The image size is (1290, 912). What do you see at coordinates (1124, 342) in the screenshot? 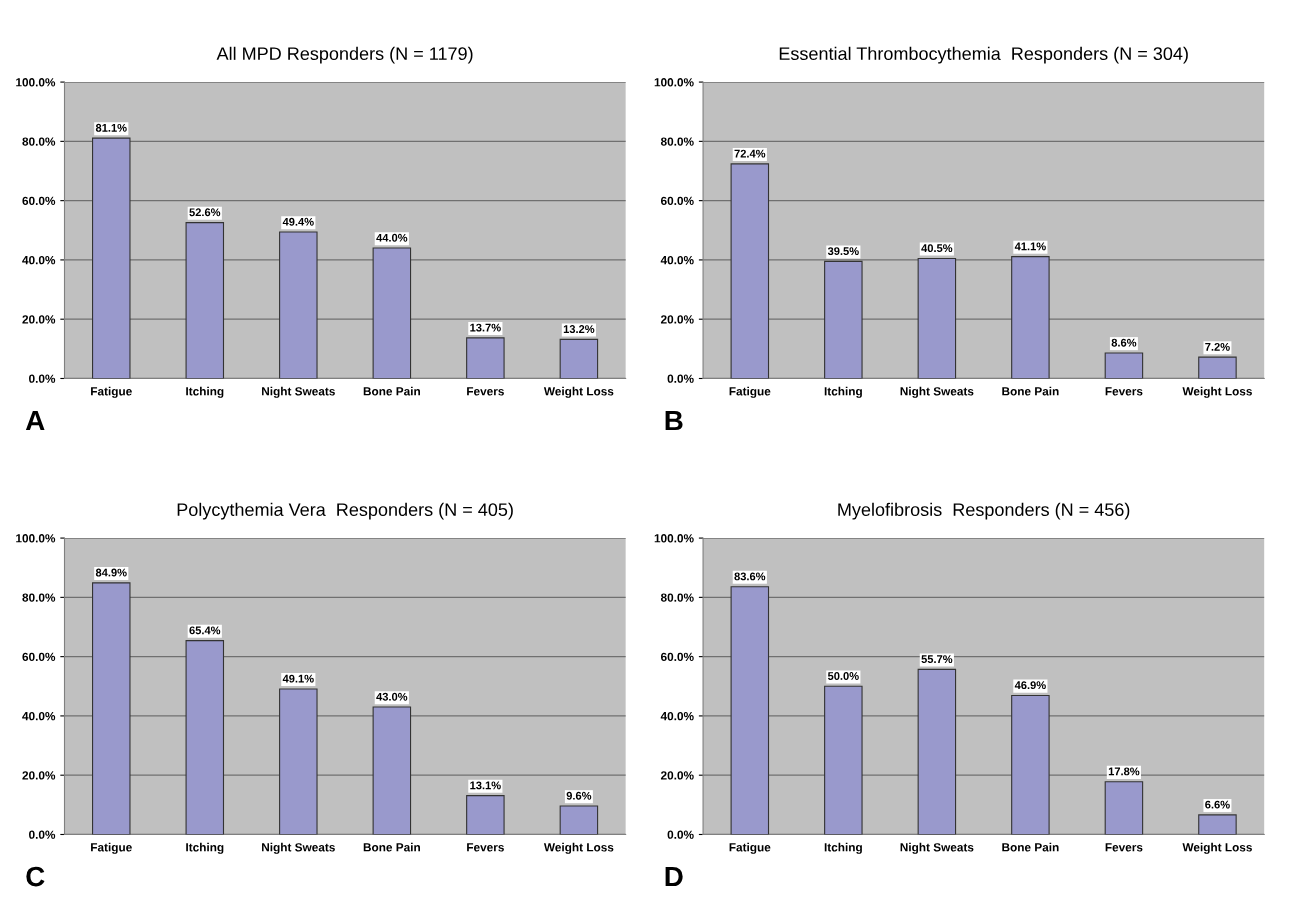
I see `data-label: 8.6%` at bounding box center [1124, 342].